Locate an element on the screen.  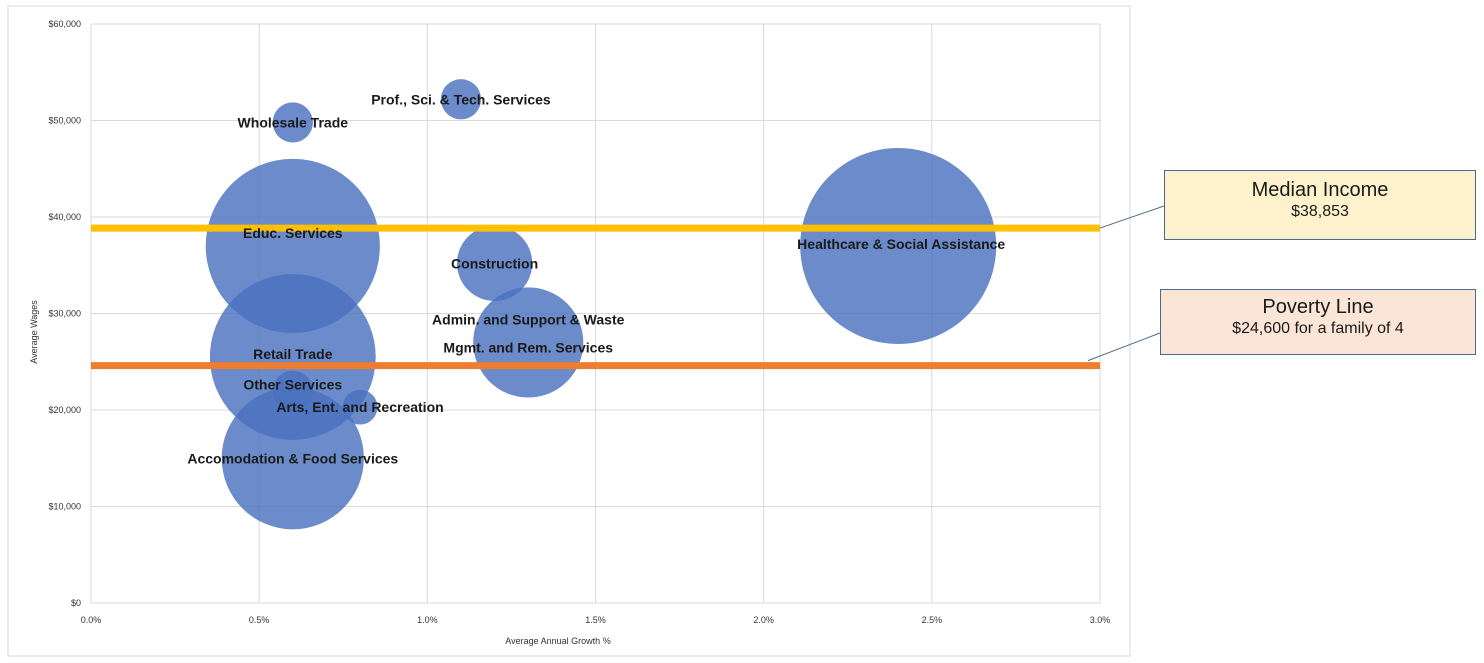
poverty-connector is located at coordinates (1124, 347).